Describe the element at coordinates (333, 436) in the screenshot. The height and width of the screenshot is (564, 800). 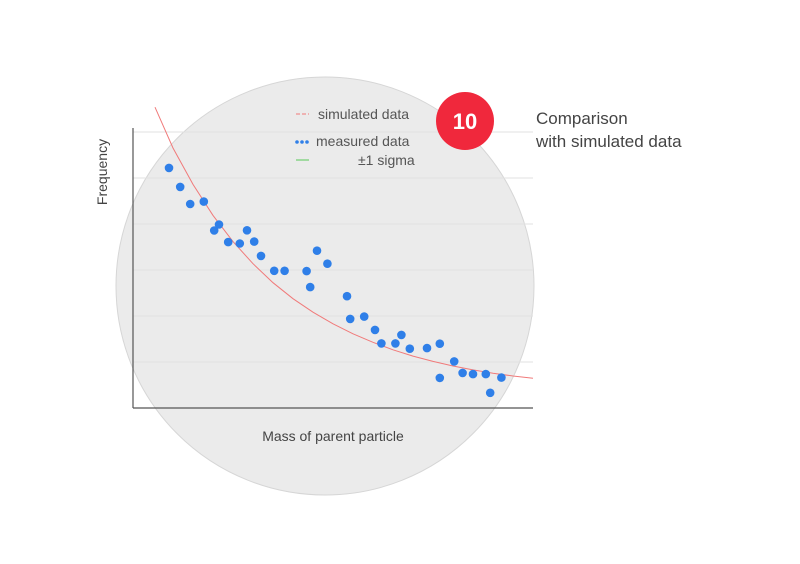
I see `x-axis-label: Mass of parent particle` at that location.